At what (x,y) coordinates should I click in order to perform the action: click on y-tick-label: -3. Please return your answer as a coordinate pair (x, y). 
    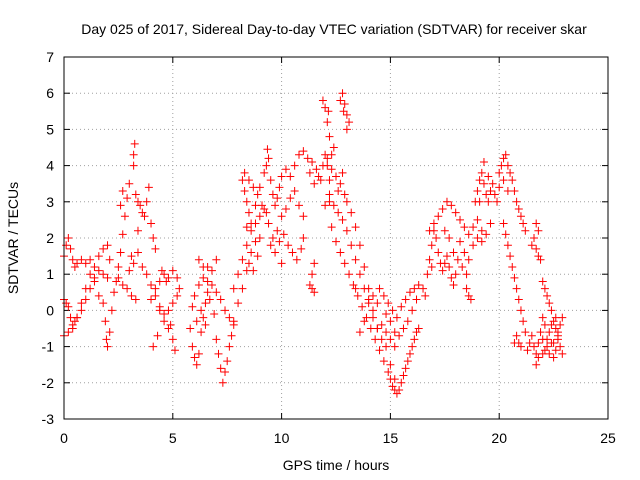
    Looking at the image, I should click on (48, 419).